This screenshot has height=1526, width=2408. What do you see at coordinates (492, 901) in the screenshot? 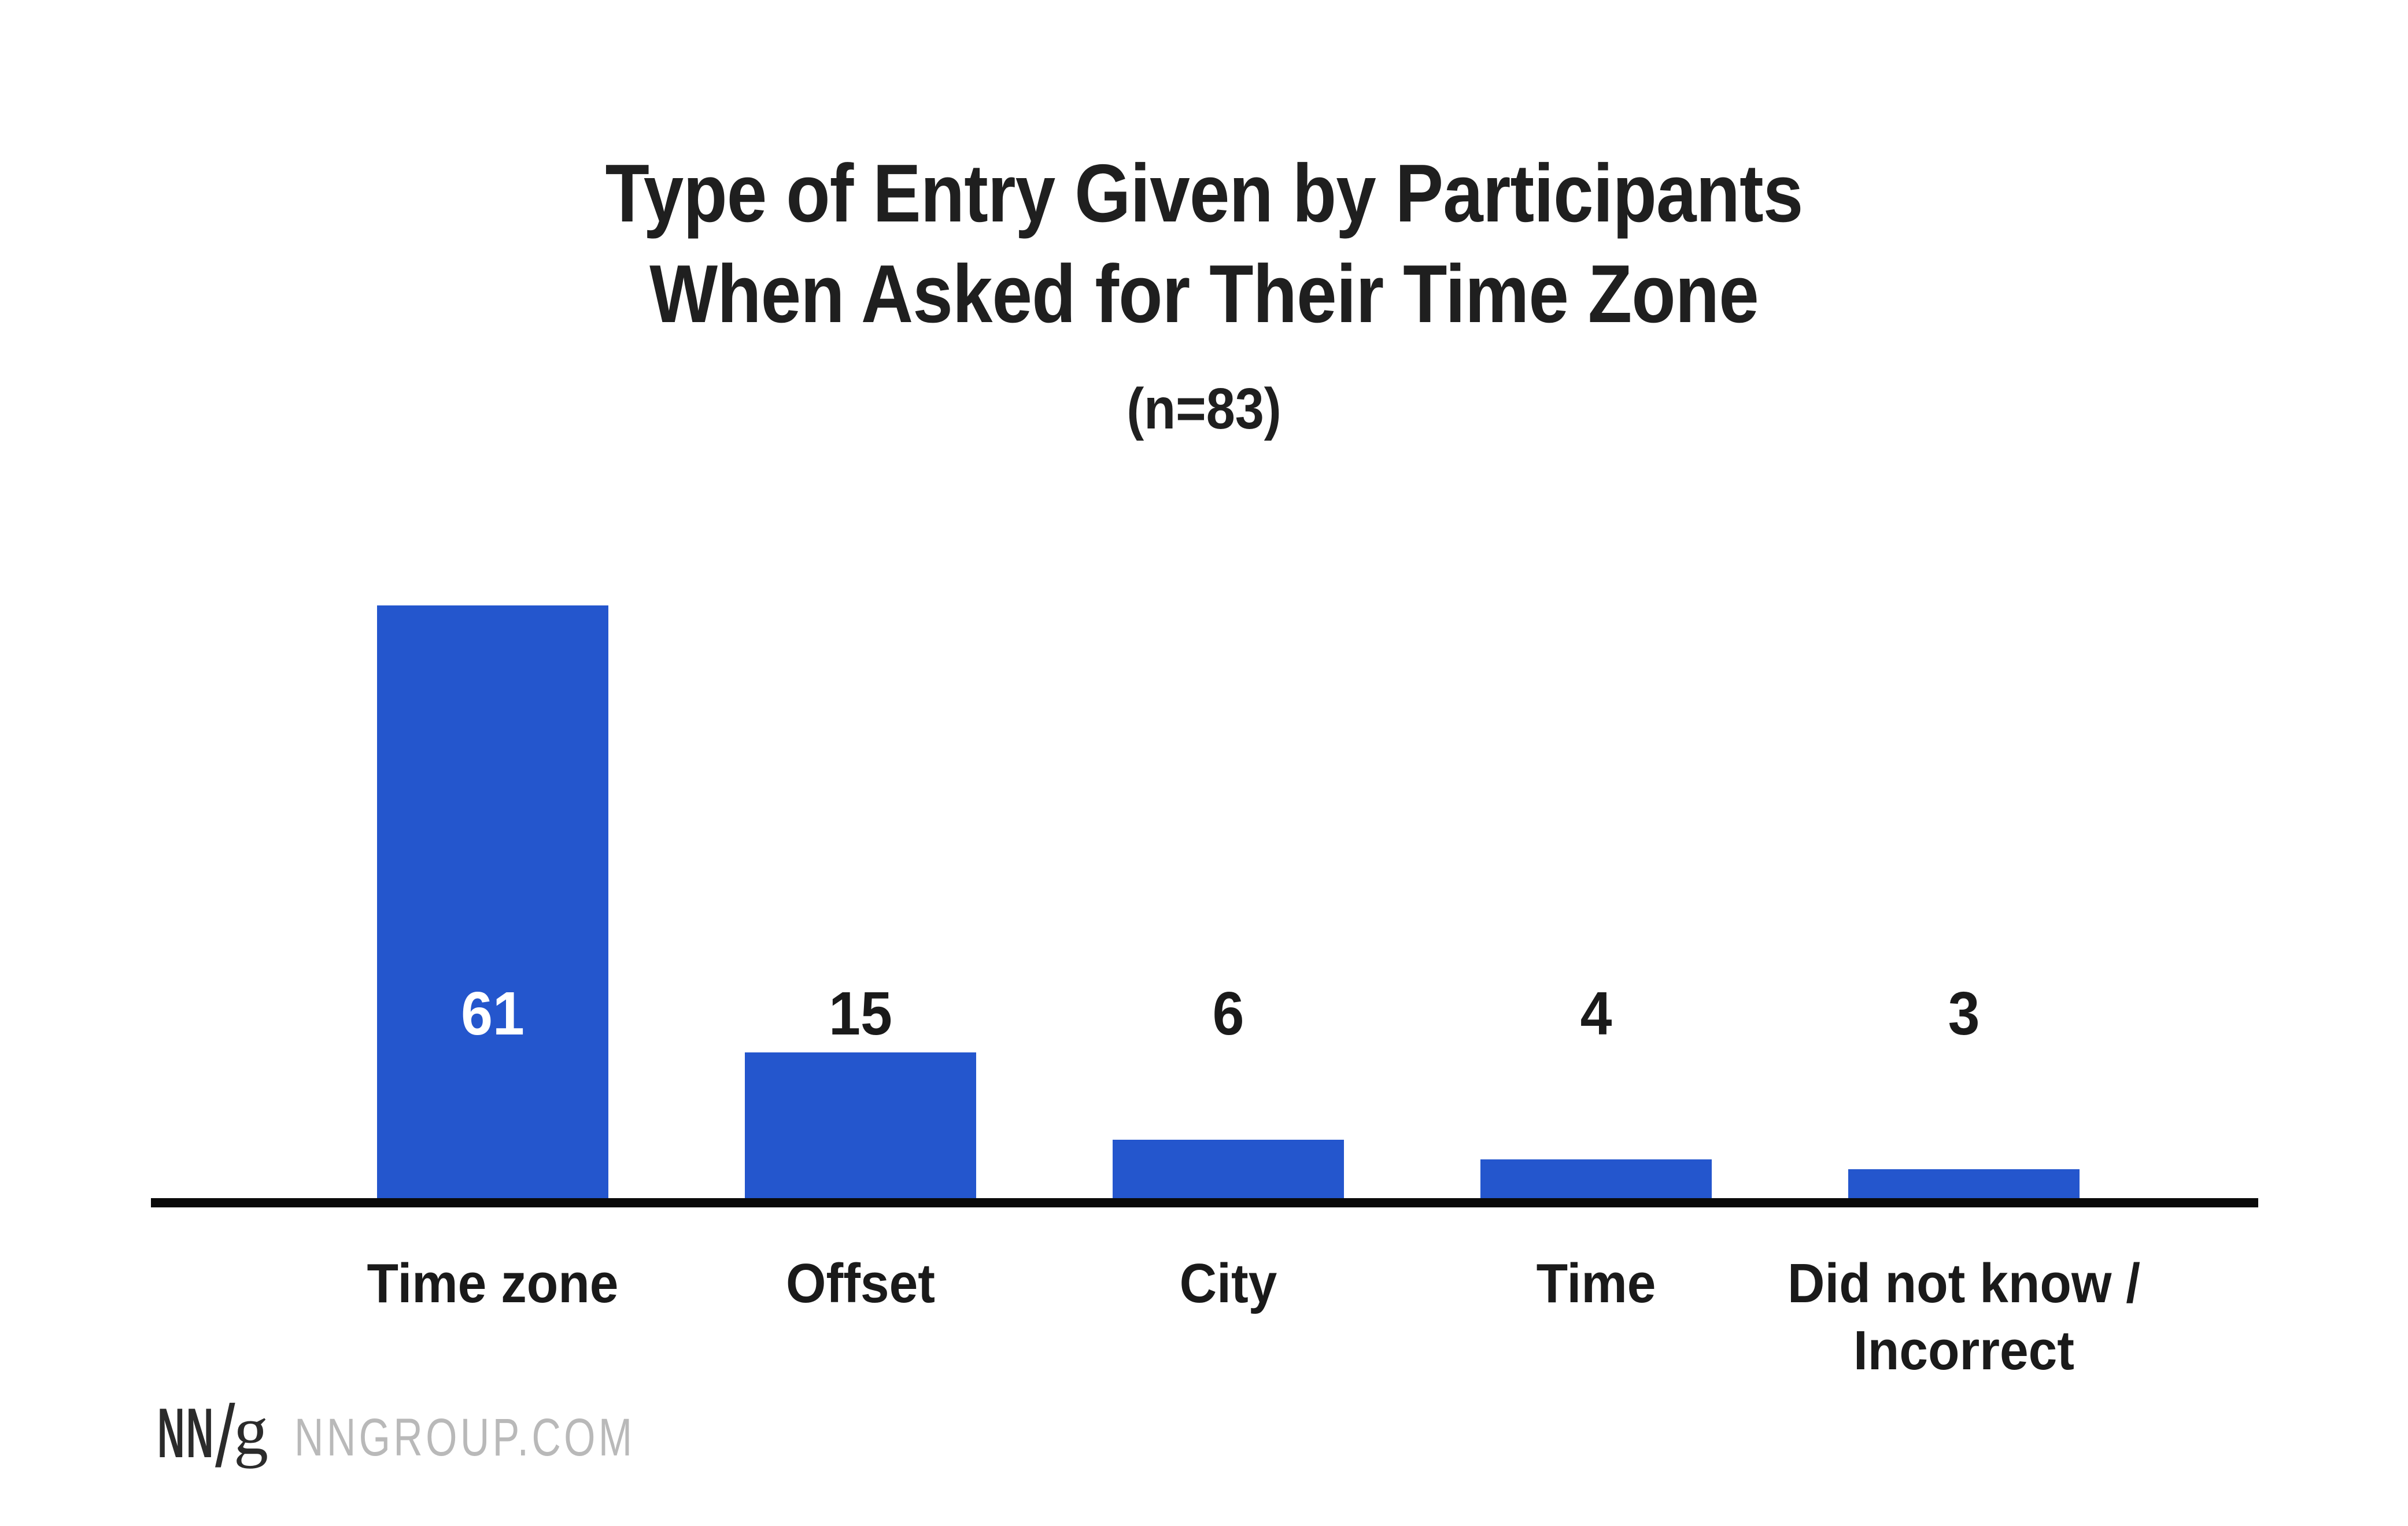
I see `bar-time-zone` at bounding box center [492, 901].